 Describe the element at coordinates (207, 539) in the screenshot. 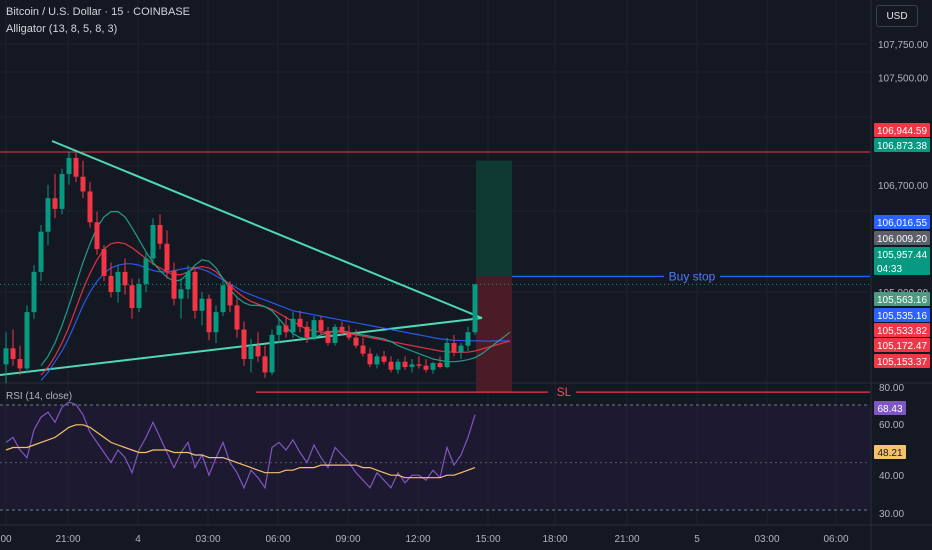

I see `time-tick-label: 03:00` at that location.